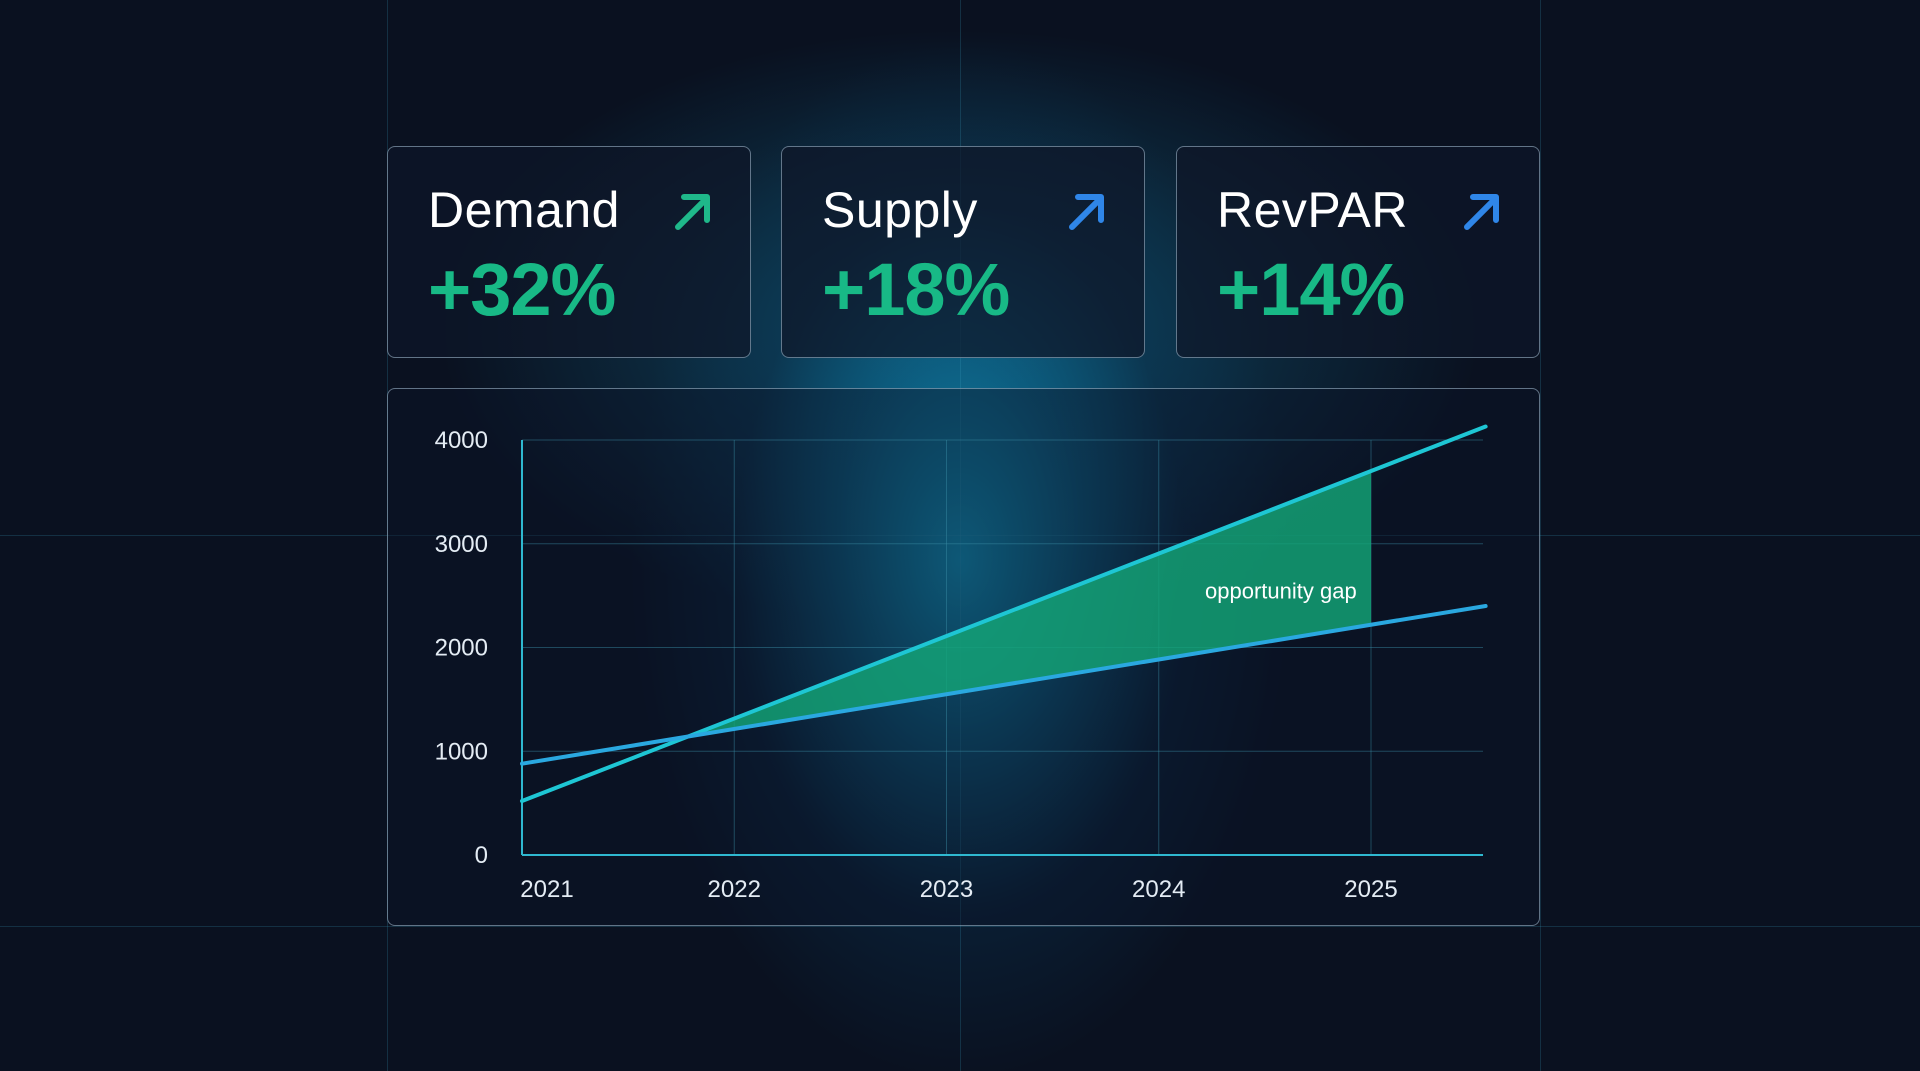 The image size is (1920, 1071). What do you see at coordinates (524, 210) in the screenshot?
I see `demand-label: Demand` at bounding box center [524, 210].